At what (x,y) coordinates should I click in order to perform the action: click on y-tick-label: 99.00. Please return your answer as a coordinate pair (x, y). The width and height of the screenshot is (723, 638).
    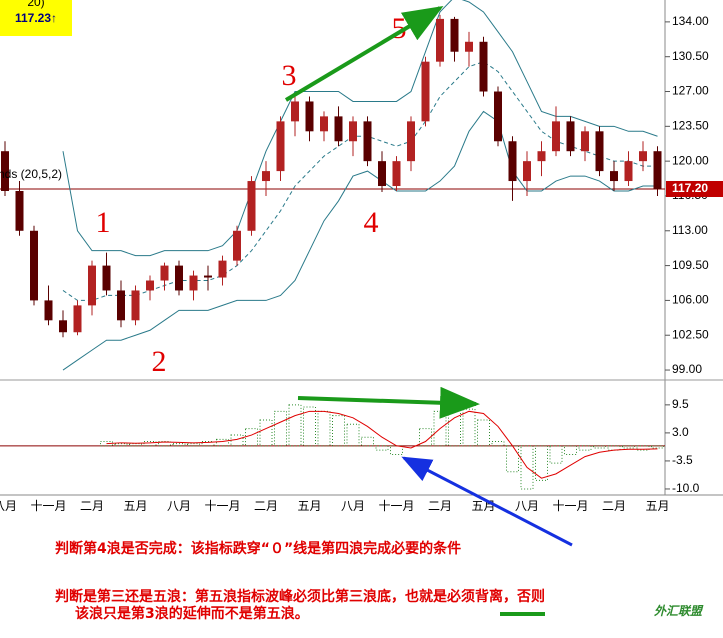
    Looking at the image, I should click on (687, 369).